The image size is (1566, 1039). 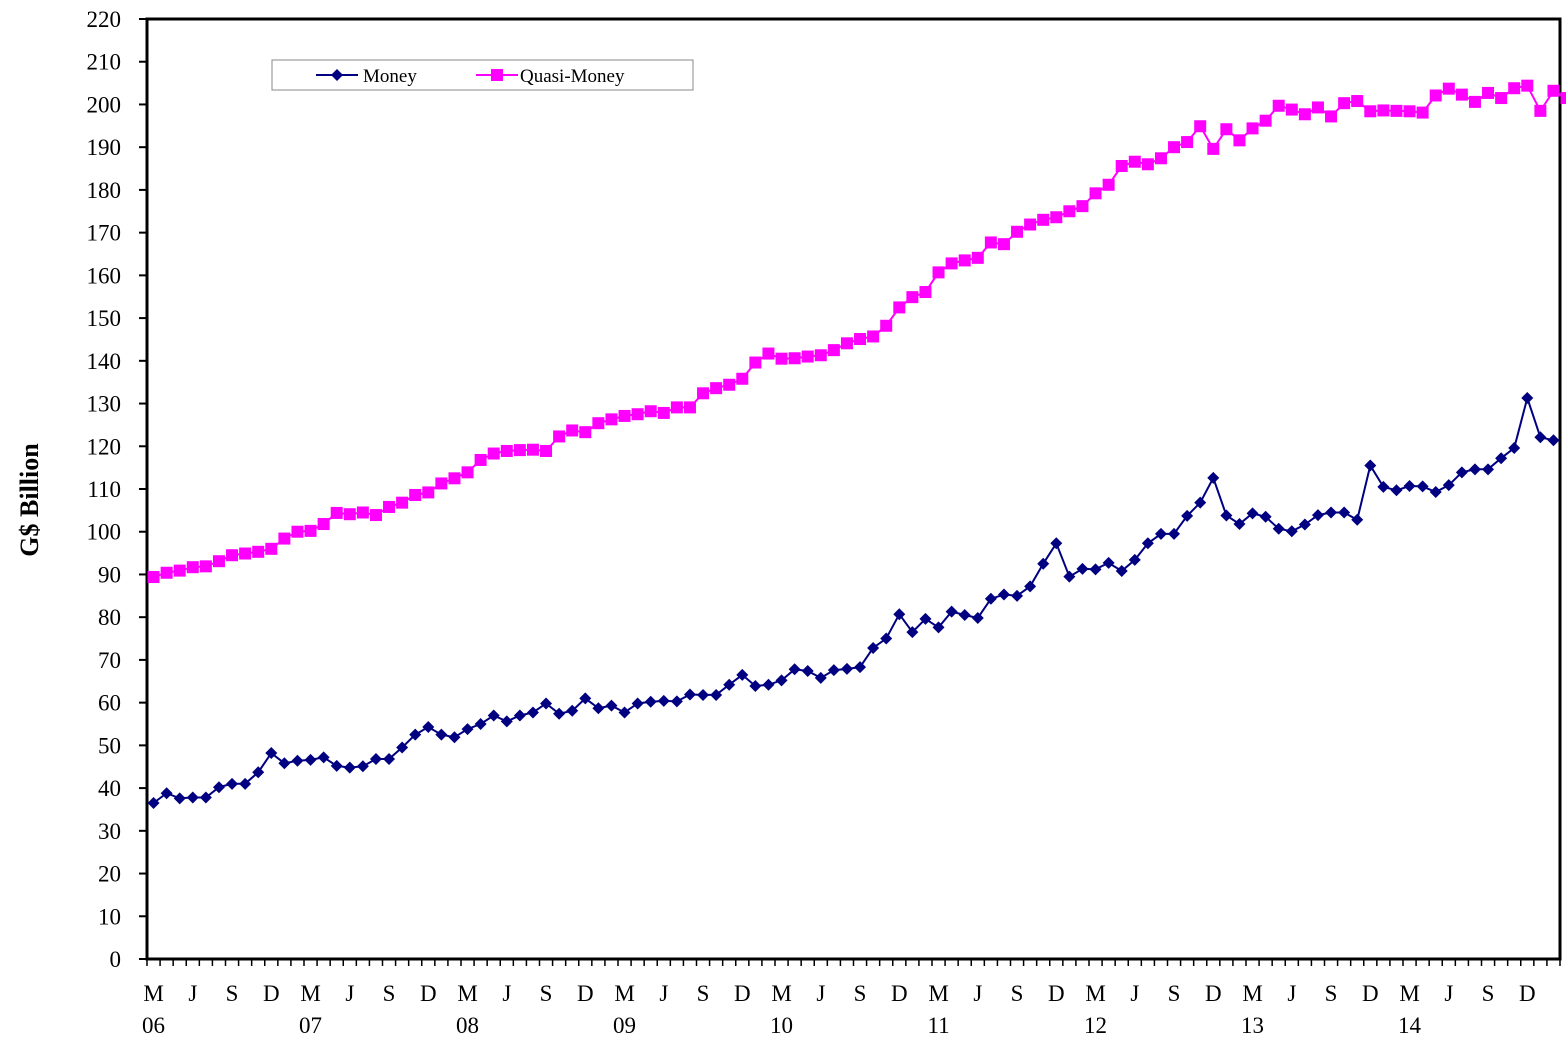 I want to click on y-tick-label: 10, so click(x=109, y=916).